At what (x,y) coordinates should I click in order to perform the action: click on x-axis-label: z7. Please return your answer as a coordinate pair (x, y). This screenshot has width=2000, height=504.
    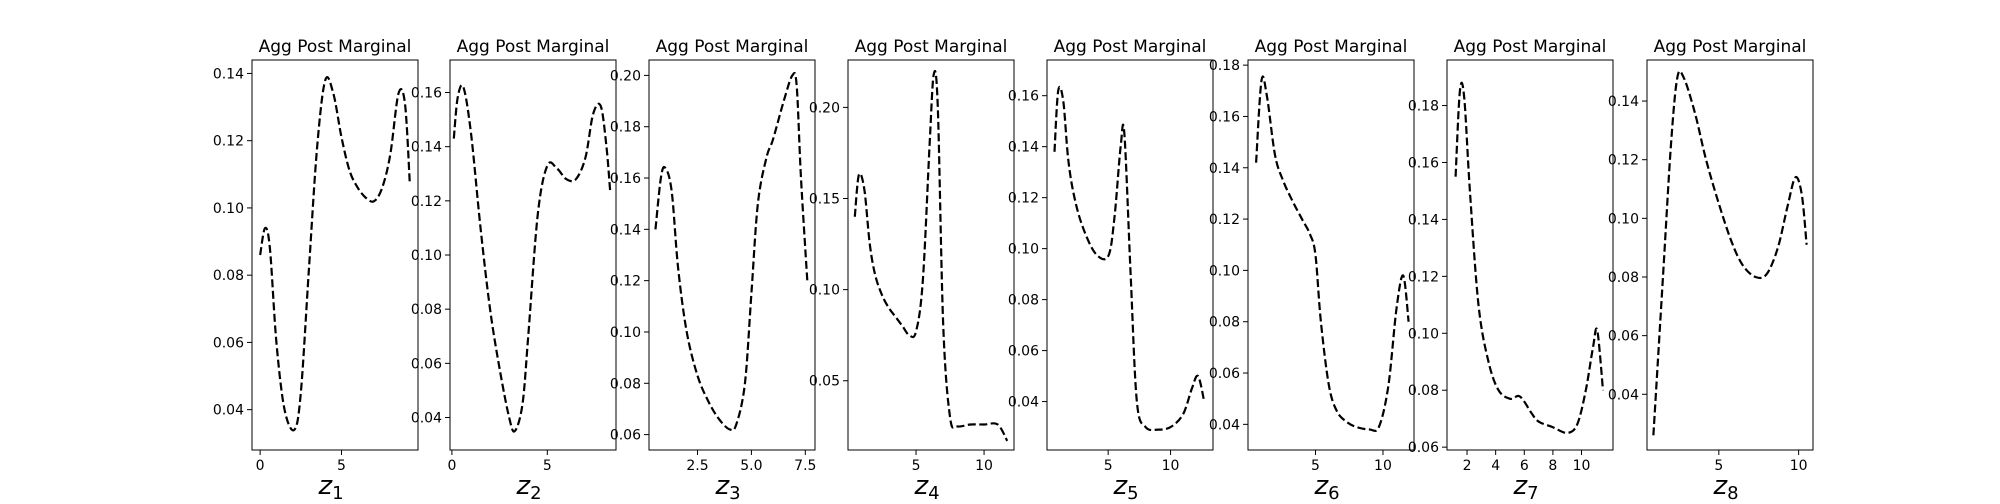
    Looking at the image, I should click on (1525, 485).